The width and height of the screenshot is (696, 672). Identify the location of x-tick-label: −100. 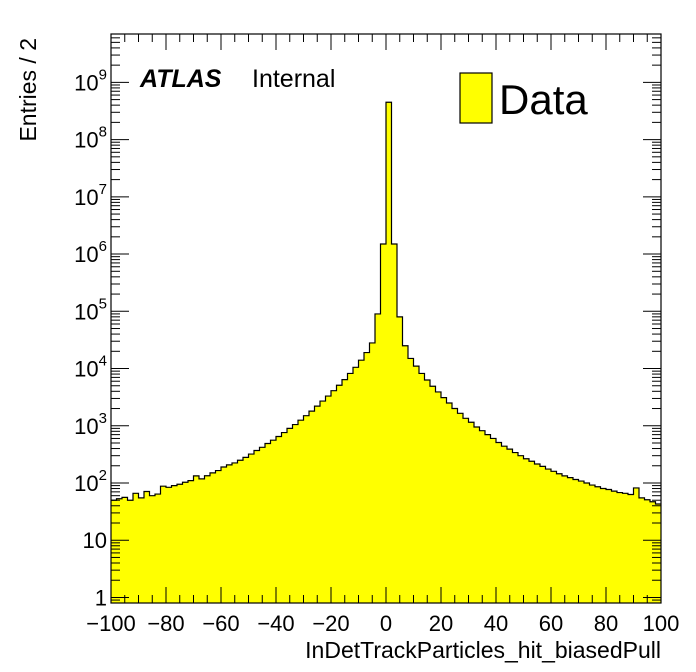
(111, 623).